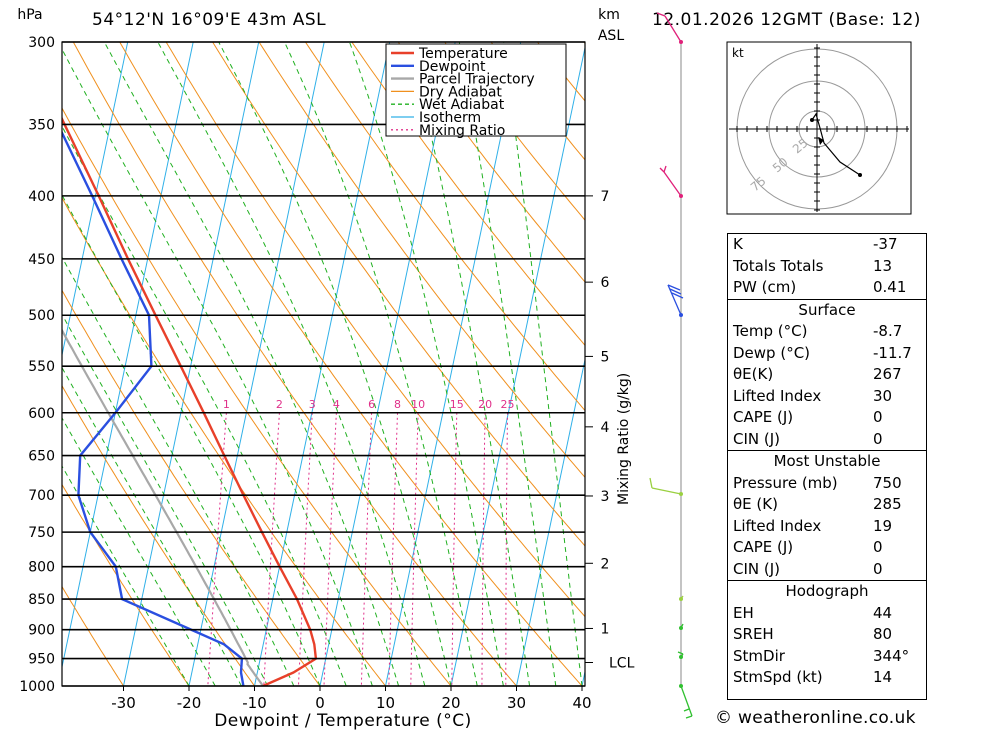 The width and height of the screenshot is (1000, 733). What do you see at coordinates (624, 439) in the screenshot?
I see `mixing-ratio-axis-label: Mixing Ratio (g/kg)` at bounding box center [624, 439].